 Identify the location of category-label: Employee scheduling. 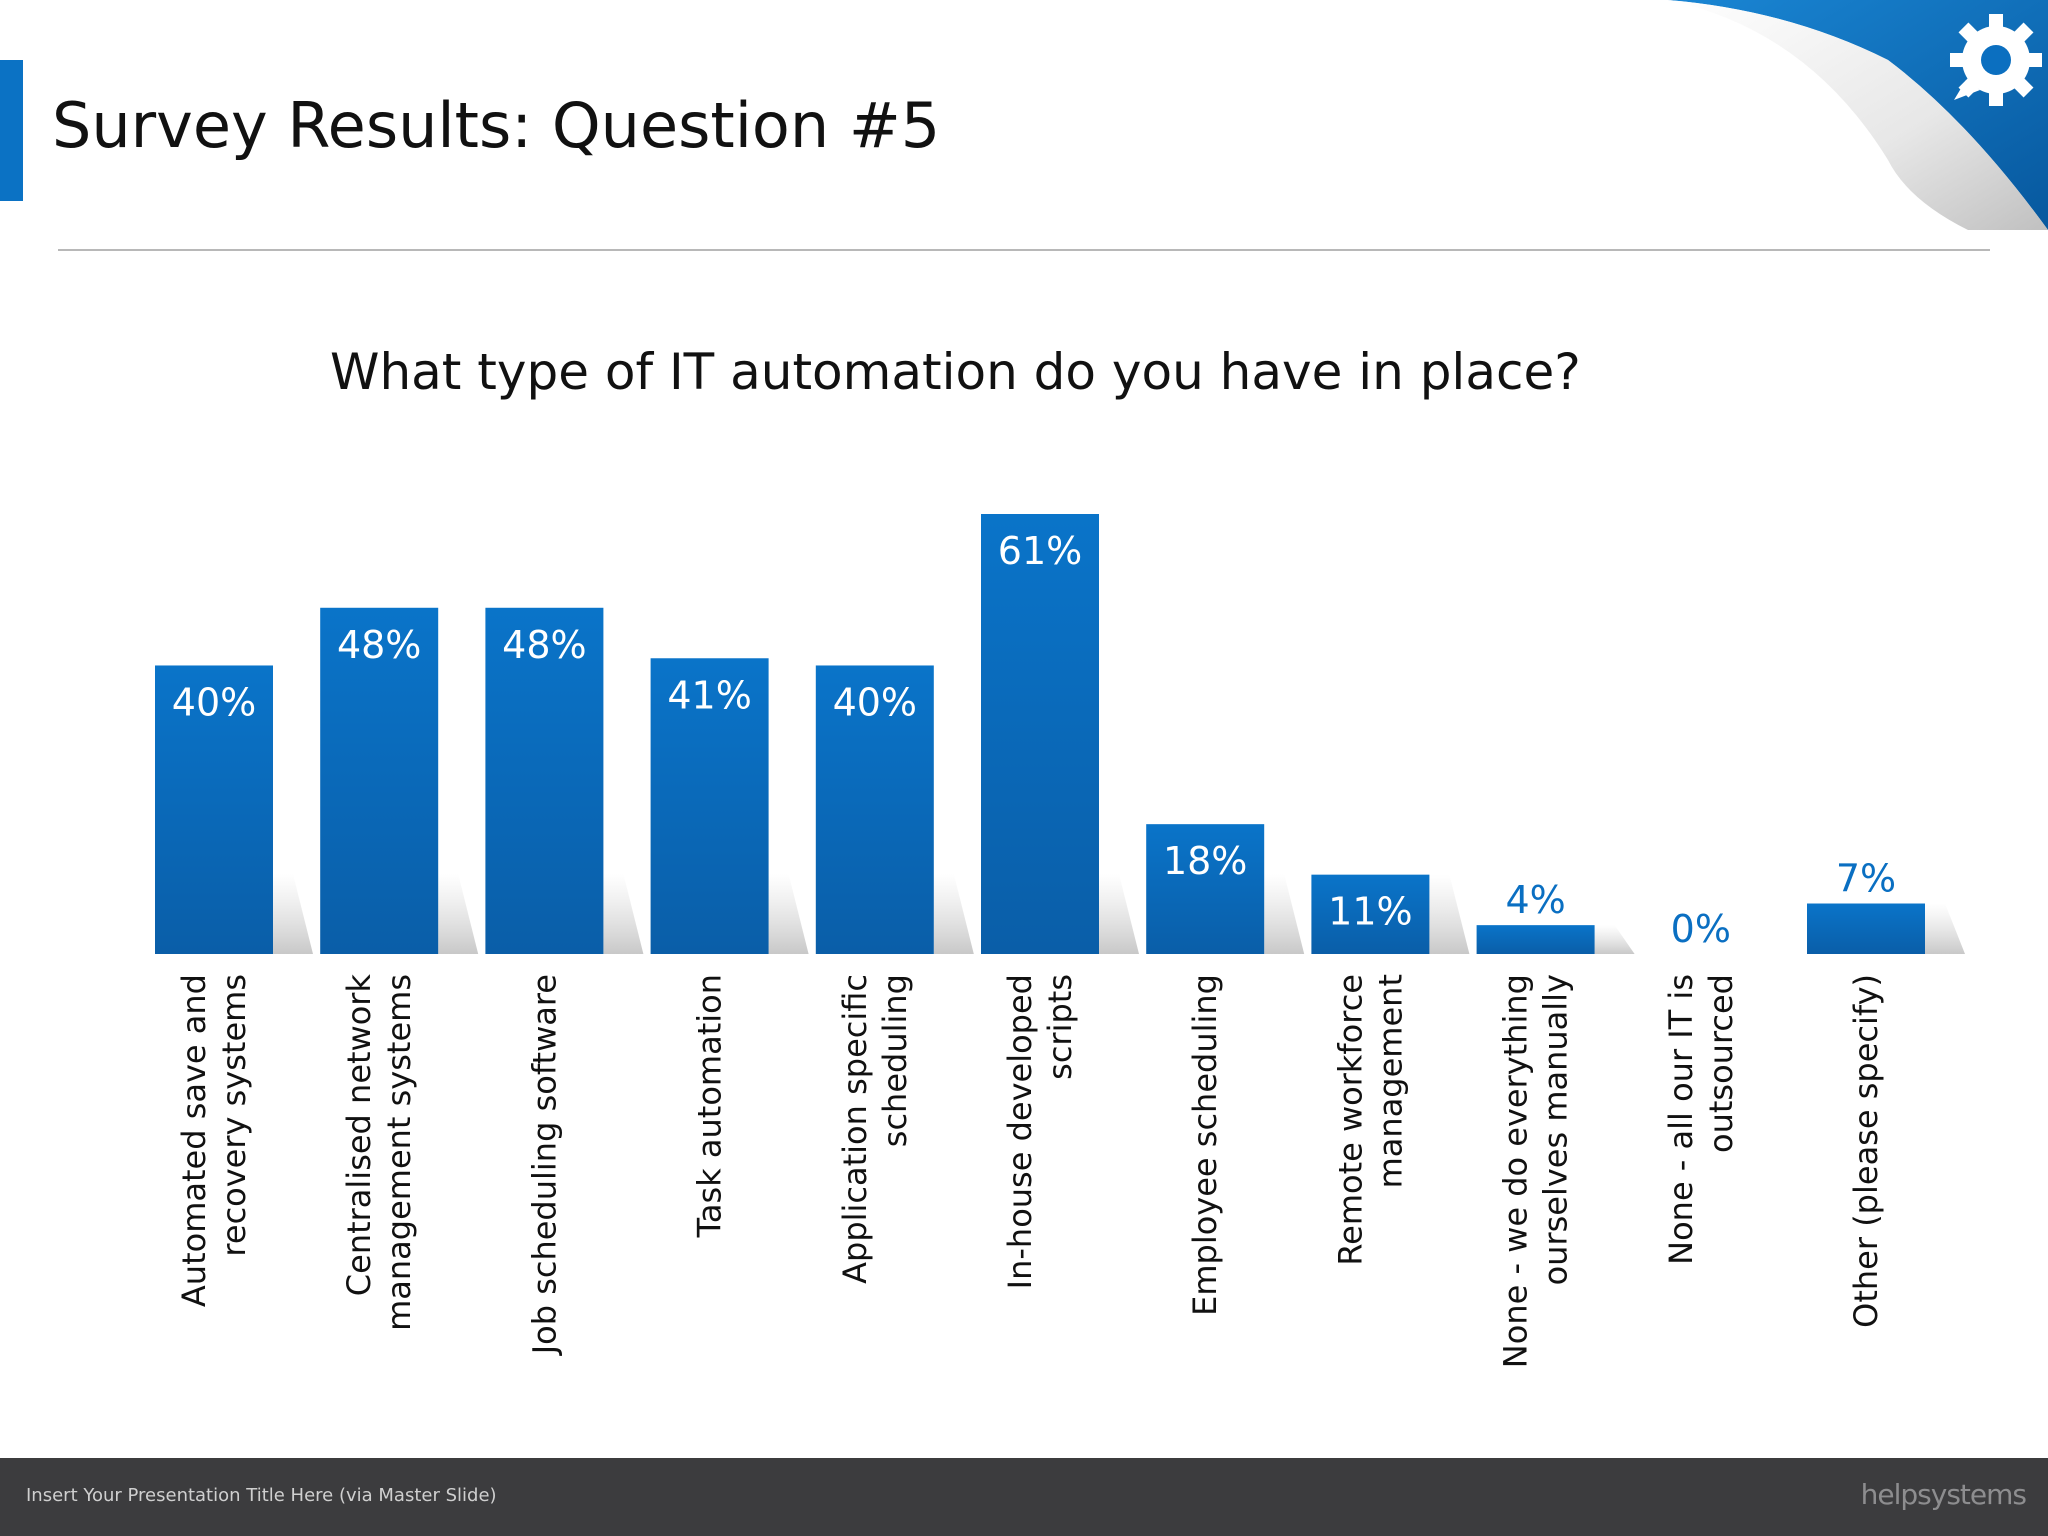
(1205, 1145).